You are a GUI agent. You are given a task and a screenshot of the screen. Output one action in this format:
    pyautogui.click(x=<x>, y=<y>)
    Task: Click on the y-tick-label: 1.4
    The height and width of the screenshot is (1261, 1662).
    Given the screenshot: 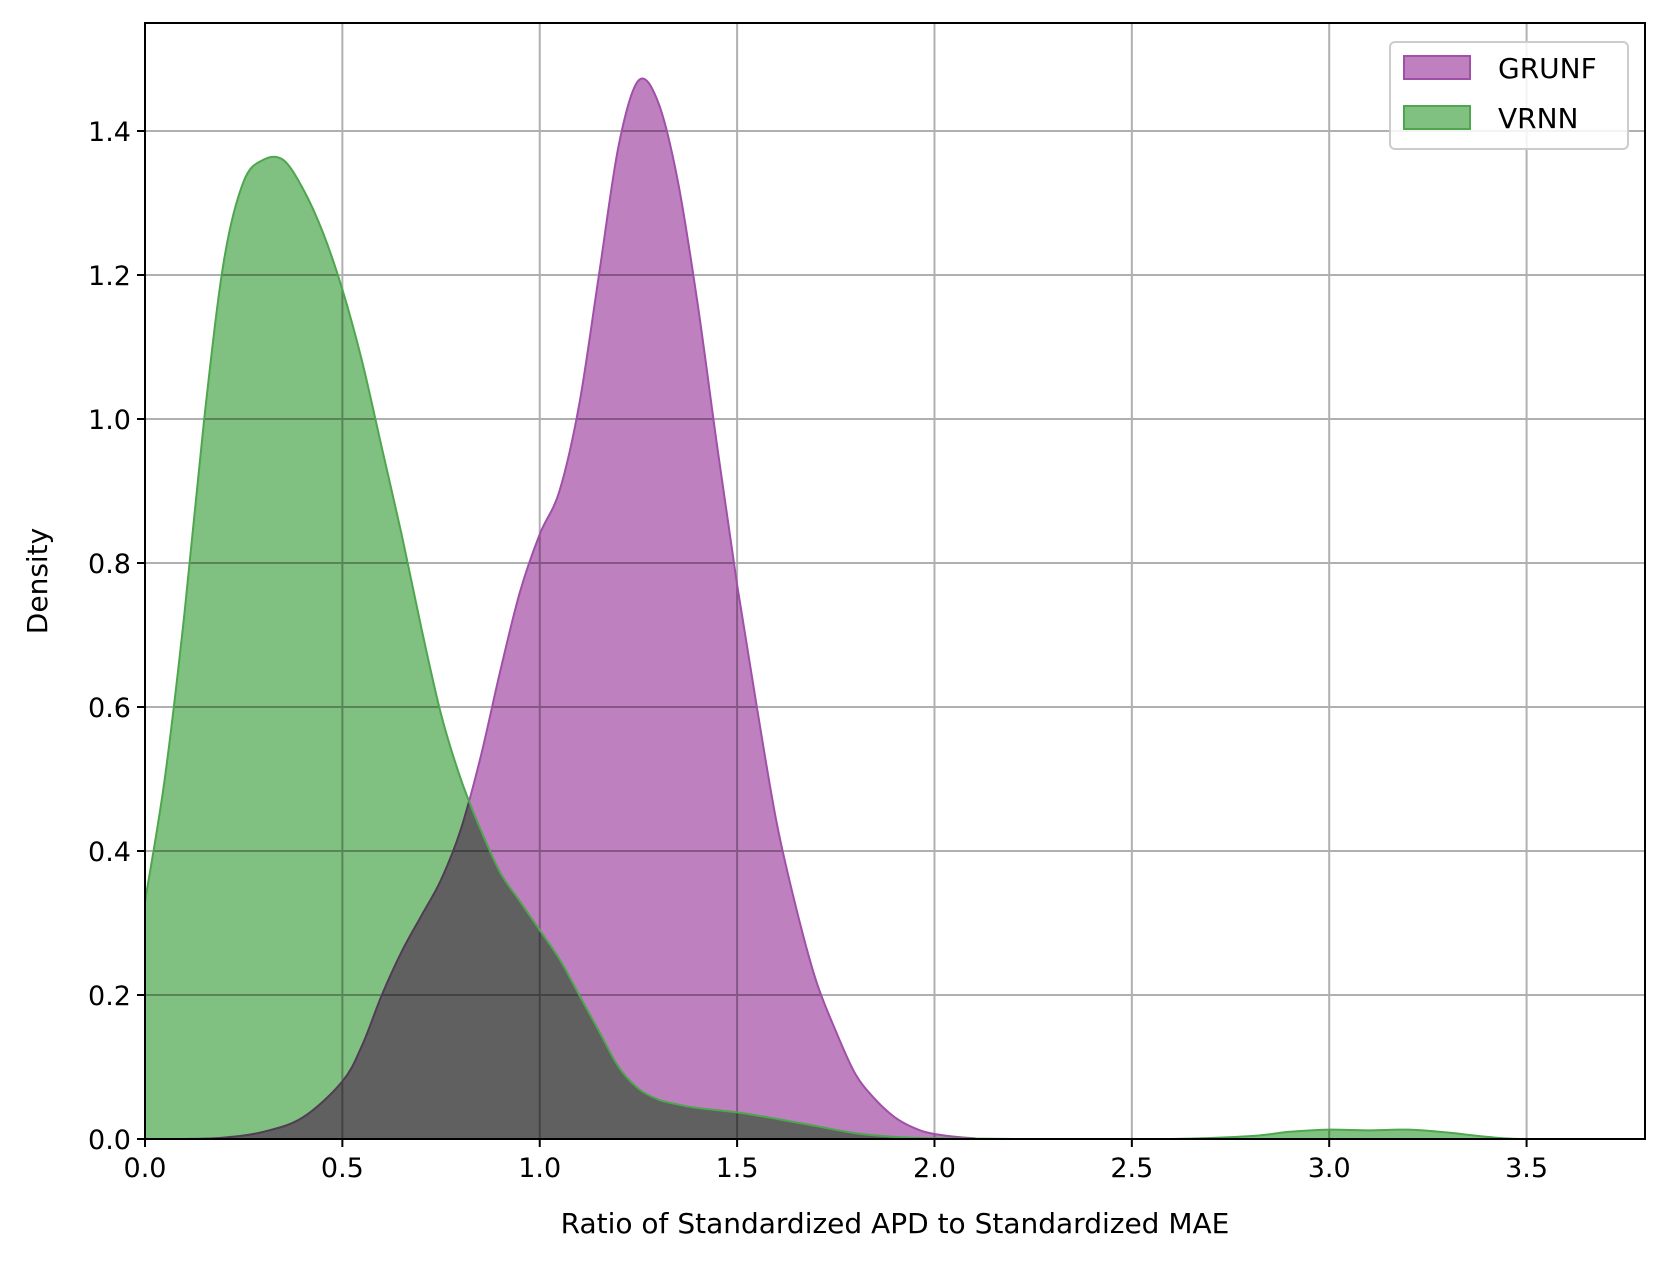 What is the action you would take?
    pyautogui.click(x=109, y=132)
    